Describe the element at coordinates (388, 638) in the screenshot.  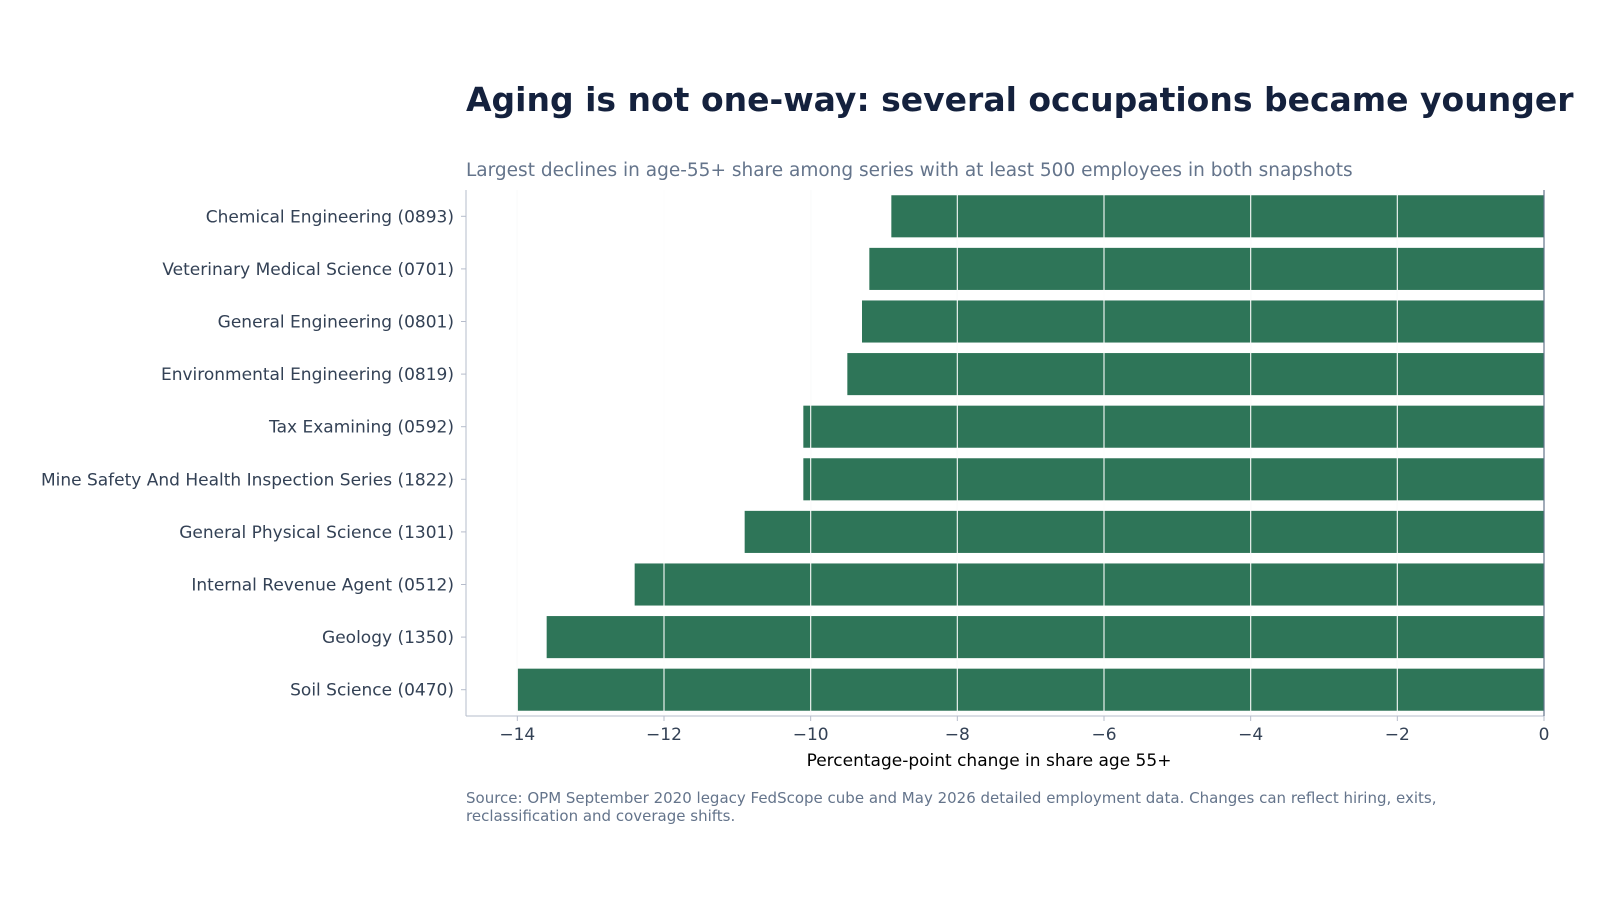
I see `category-label: Geology (1350)` at that location.